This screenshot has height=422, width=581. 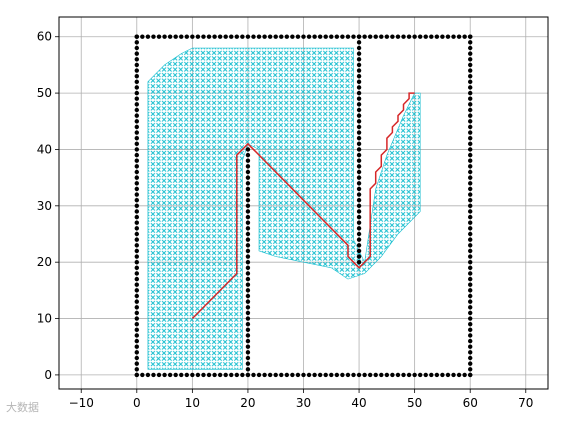 What do you see at coordinates (414, 403) in the screenshot?
I see `x-tick-label: 50` at bounding box center [414, 403].